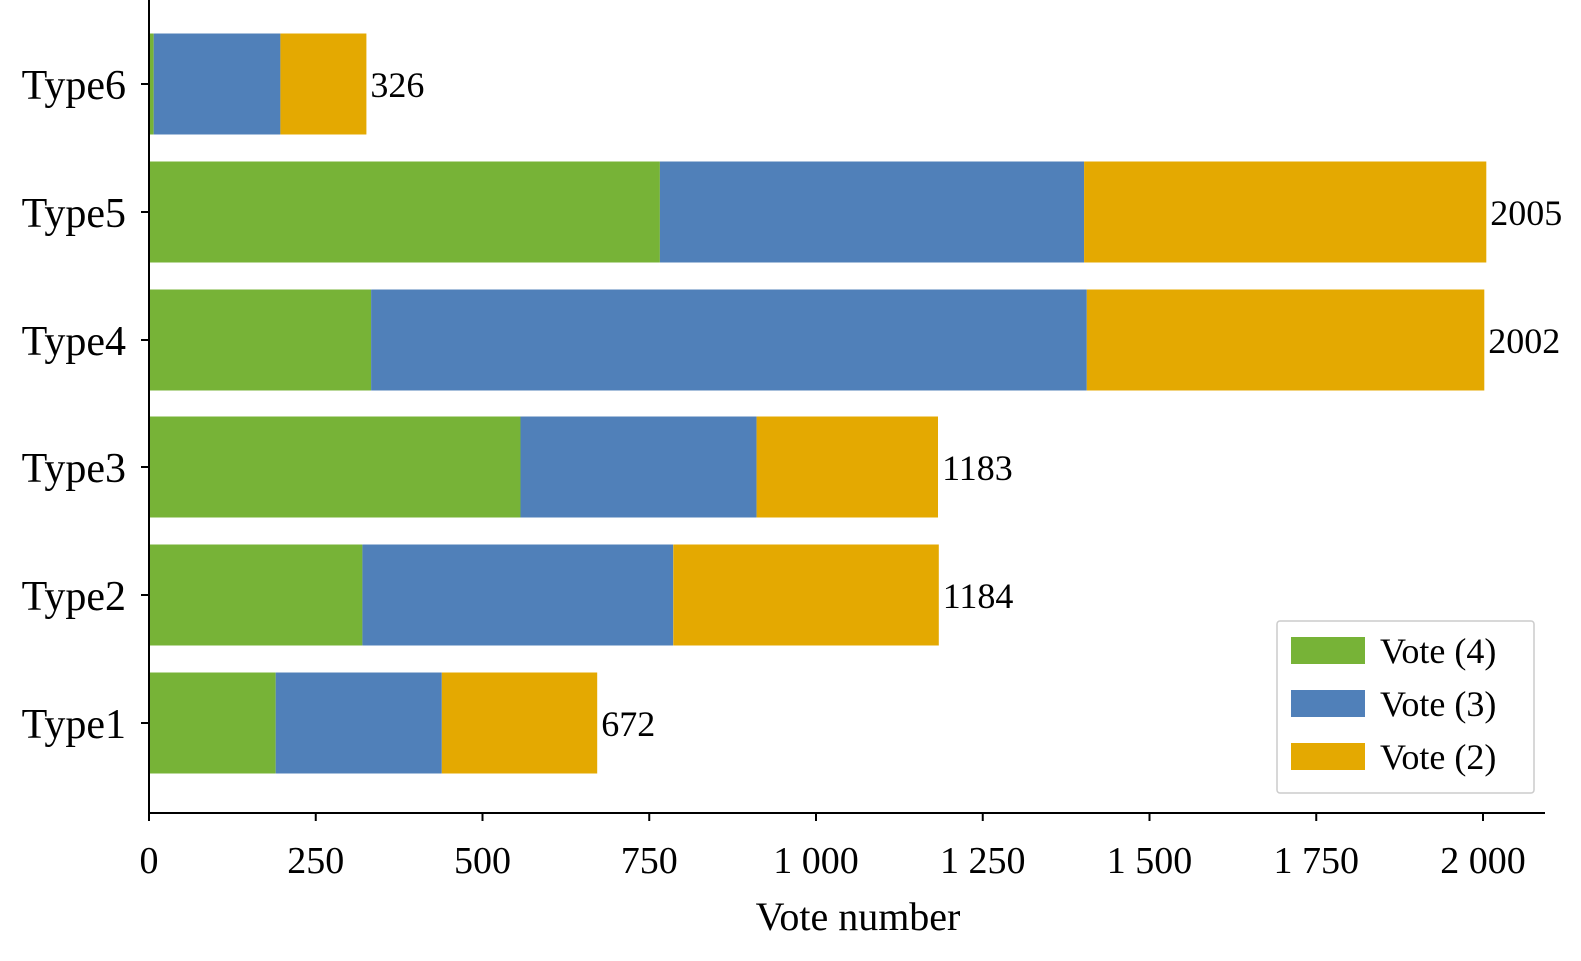  Describe the element at coordinates (1524, 341) in the screenshot. I see `total-label-type4: 2002` at that location.